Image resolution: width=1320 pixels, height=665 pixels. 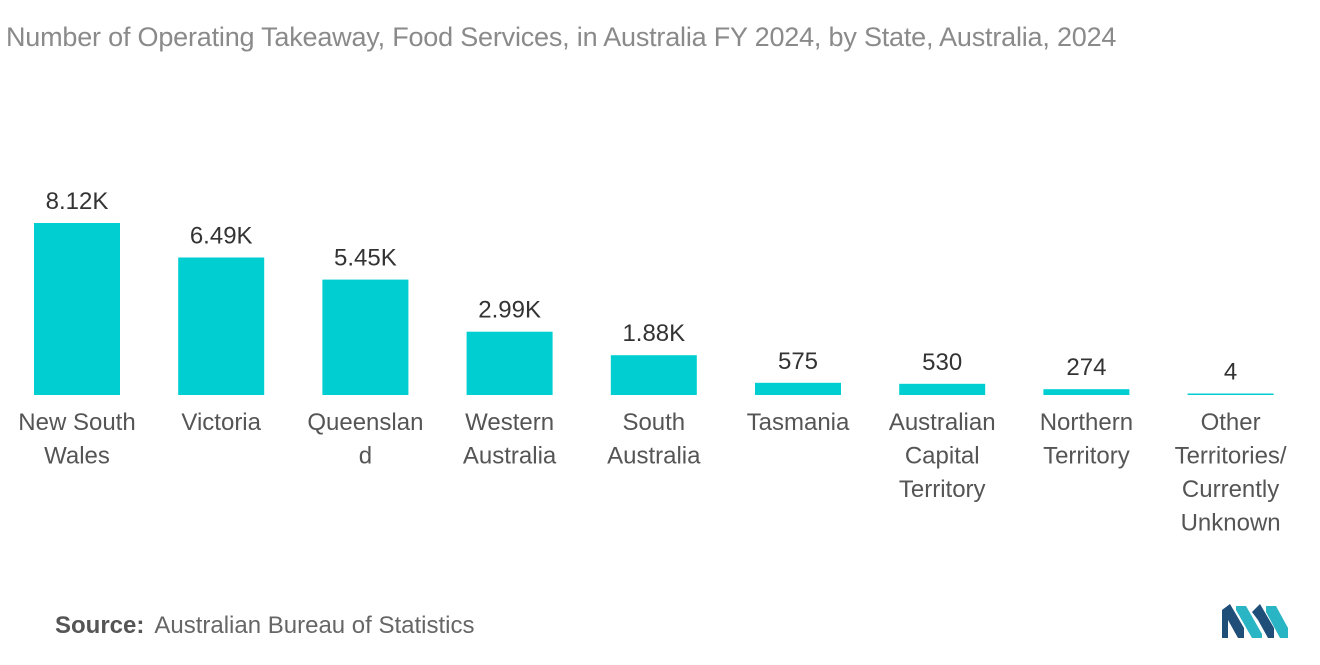 What do you see at coordinates (1231, 422) in the screenshot?
I see `category-label-line: Other` at bounding box center [1231, 422].